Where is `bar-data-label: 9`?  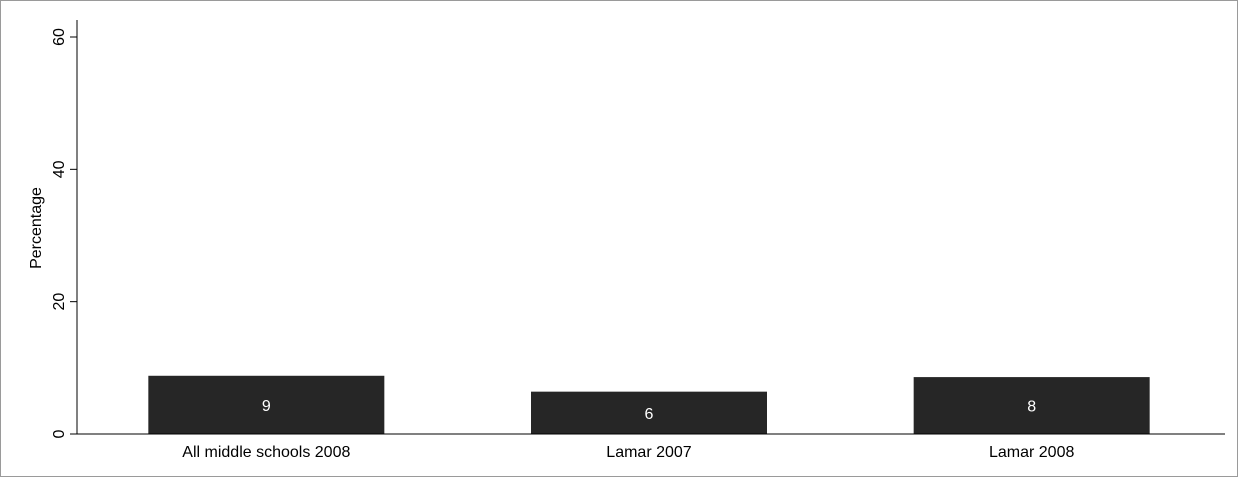
bar-data-label: 9 is located at coordinates (266, 406).